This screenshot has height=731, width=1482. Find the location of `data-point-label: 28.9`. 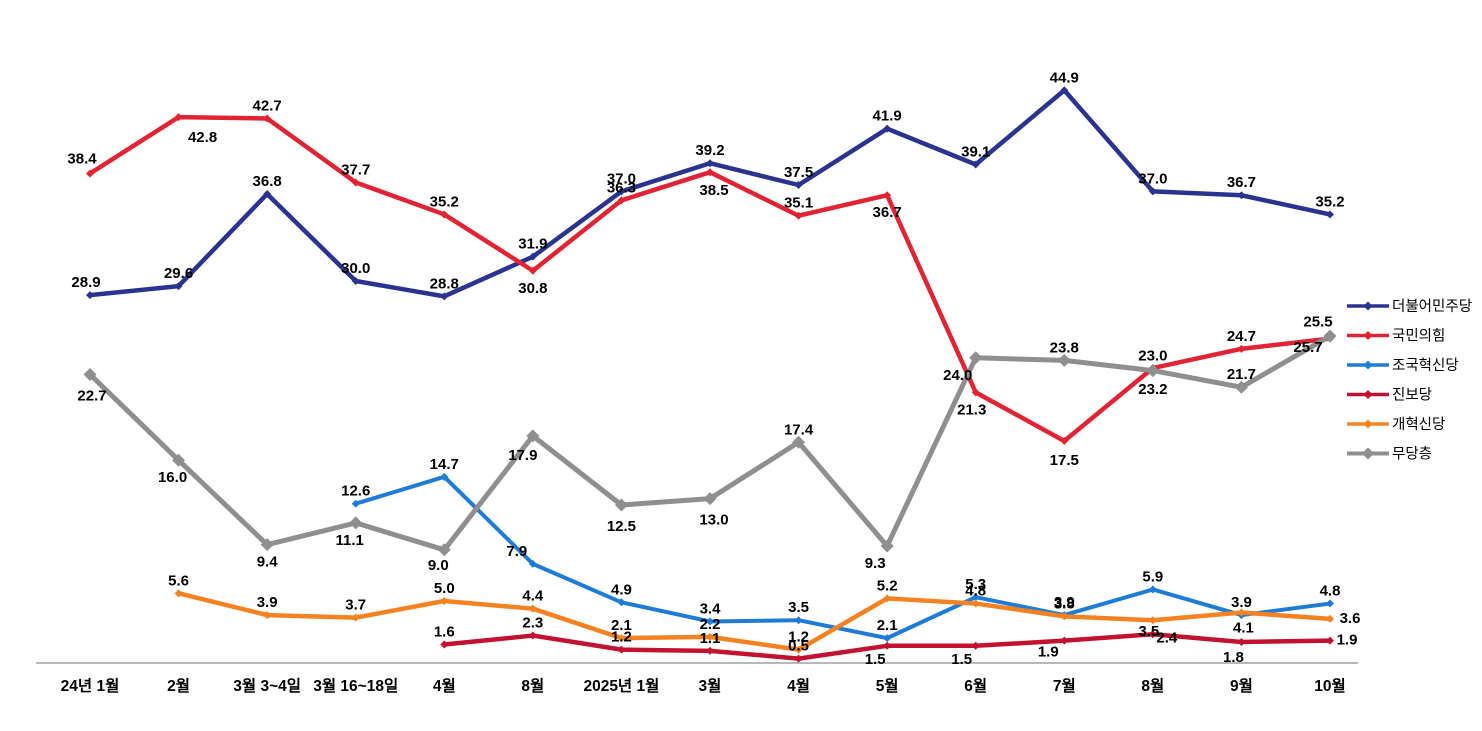

data-point-label: 28.9 is located at coordinates (85, 282).